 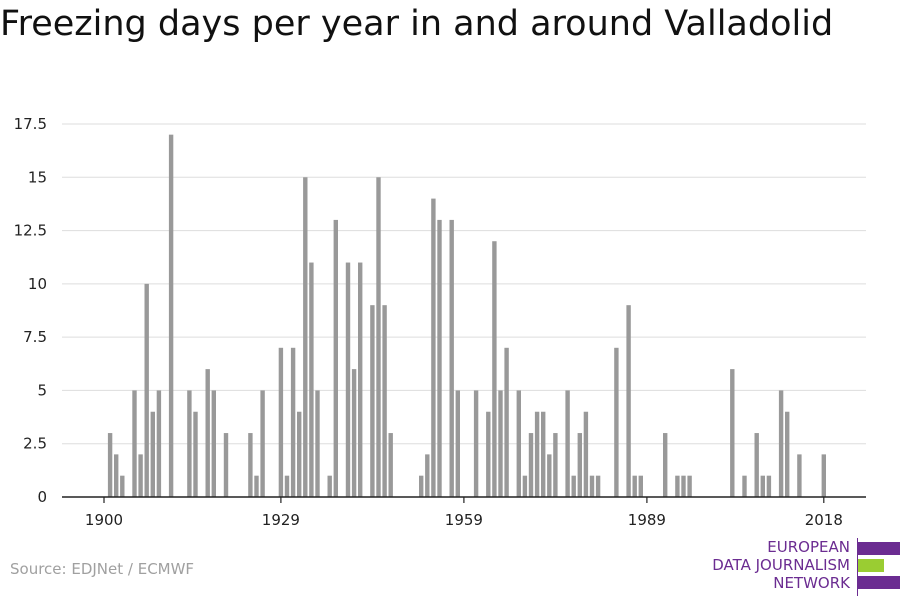 I want to click on y-tick-label: 15, so click(x=37, y=177).